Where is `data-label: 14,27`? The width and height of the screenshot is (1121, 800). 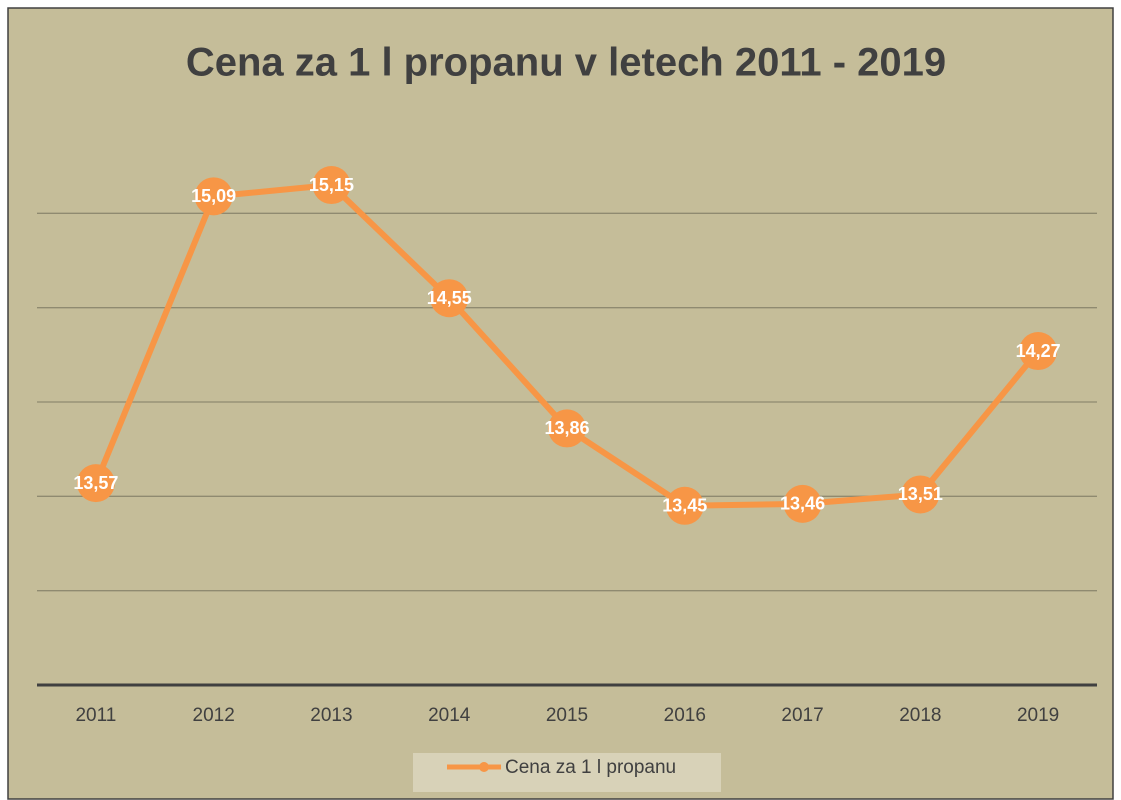
data-label: 14,27 is located at coordinates (1038, 351).